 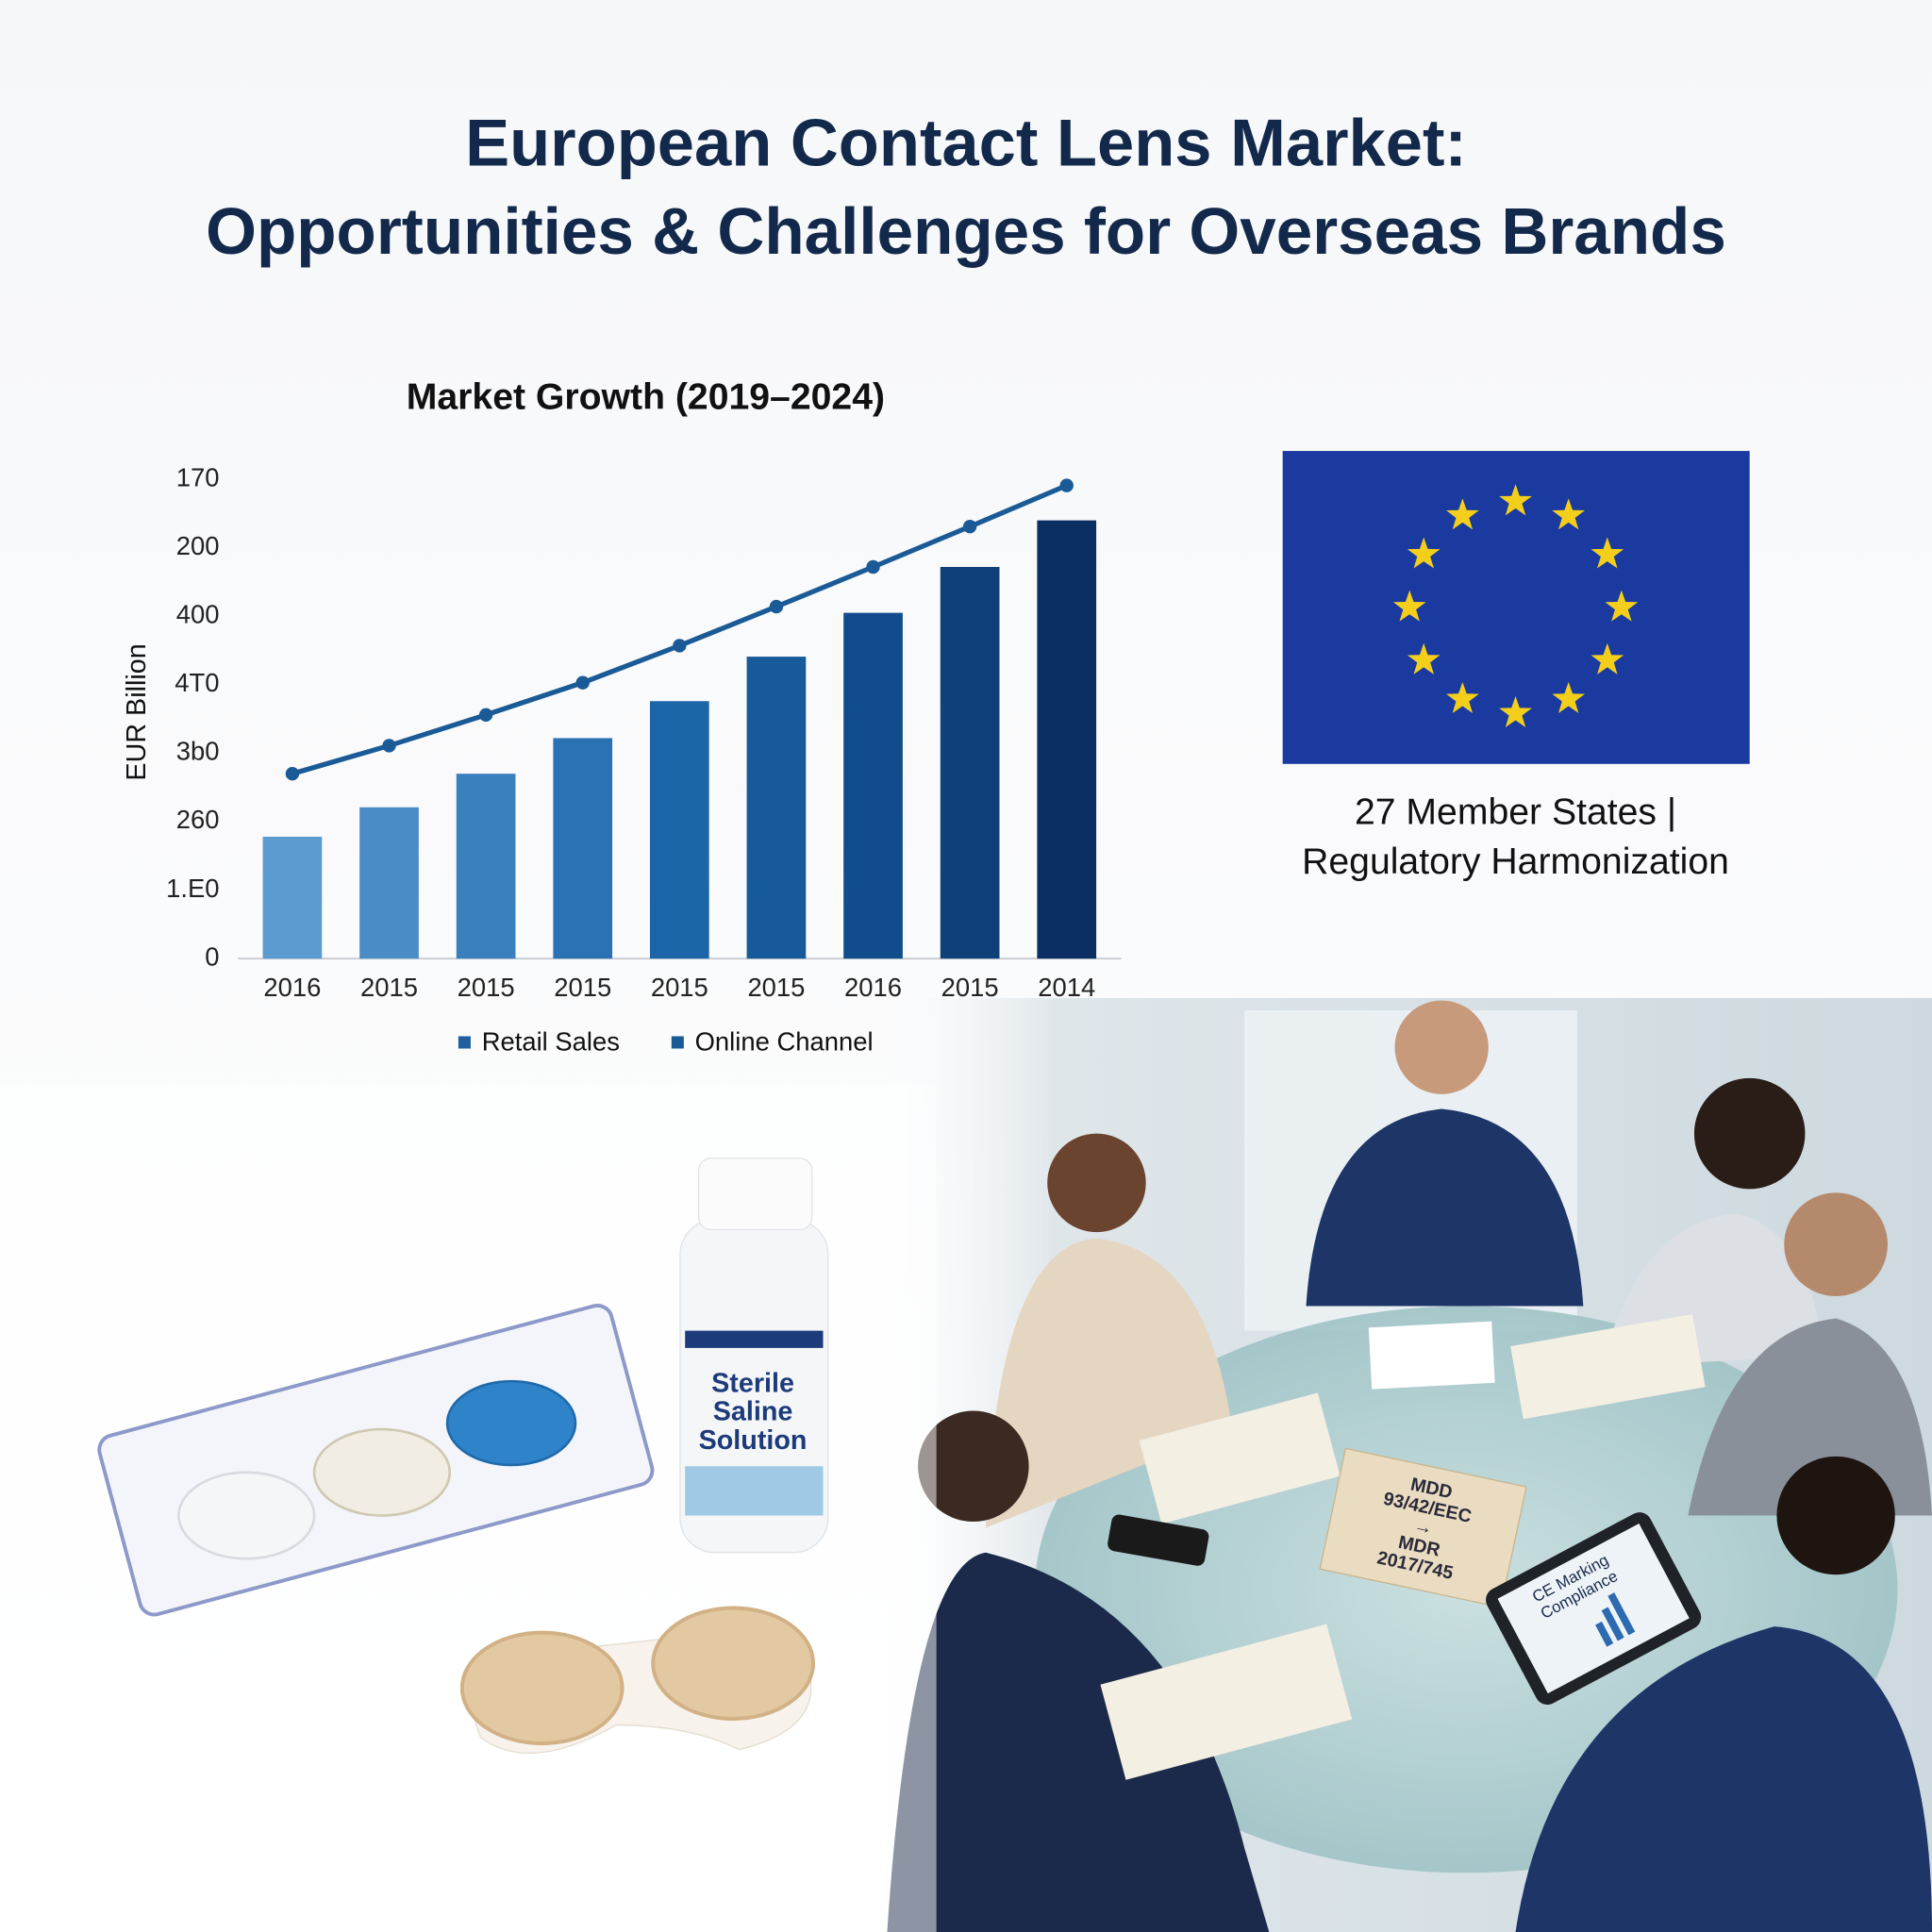 What do you see at coordinates (753, 1412) in the screenshot?
I see `bottle-label: Saline` at bounding box center [753, 1412].